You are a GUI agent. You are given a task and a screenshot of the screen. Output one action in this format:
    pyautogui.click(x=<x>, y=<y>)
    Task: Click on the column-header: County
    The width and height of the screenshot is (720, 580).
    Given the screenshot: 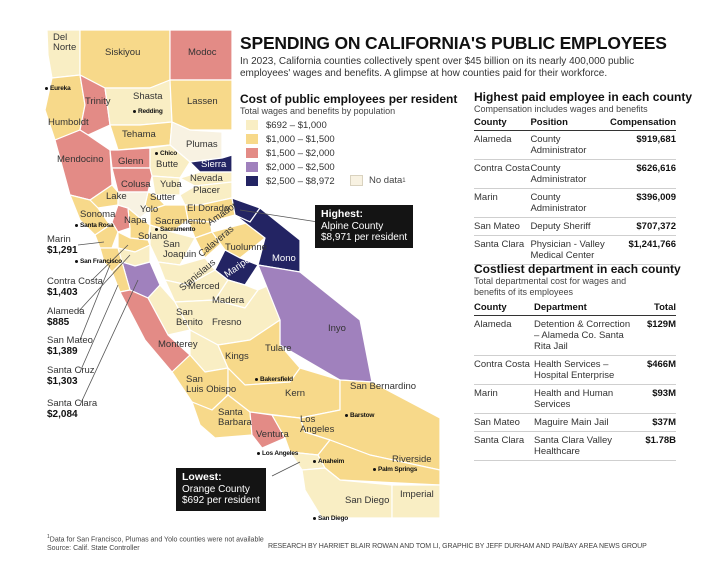 What is the action you would take?
    pyautogui.click(x=502, y=123)
    